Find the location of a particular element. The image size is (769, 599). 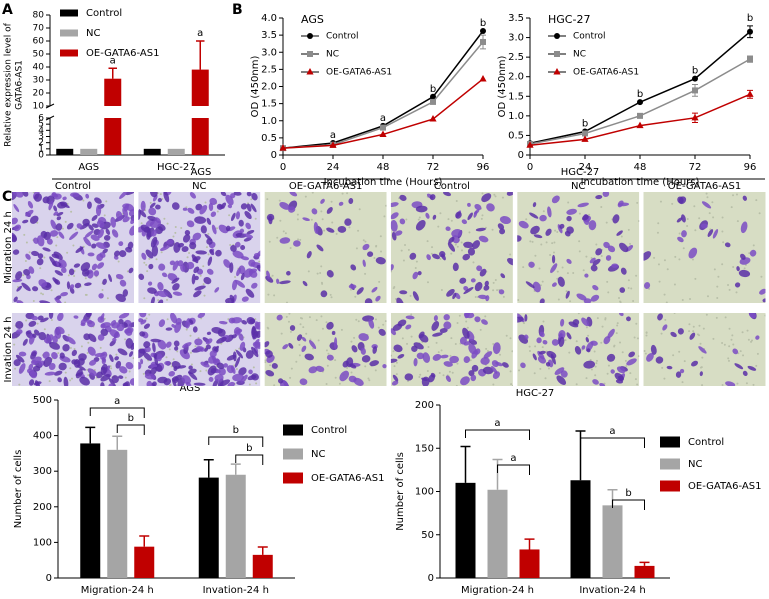

bracket is located at coordinates (130, 429).